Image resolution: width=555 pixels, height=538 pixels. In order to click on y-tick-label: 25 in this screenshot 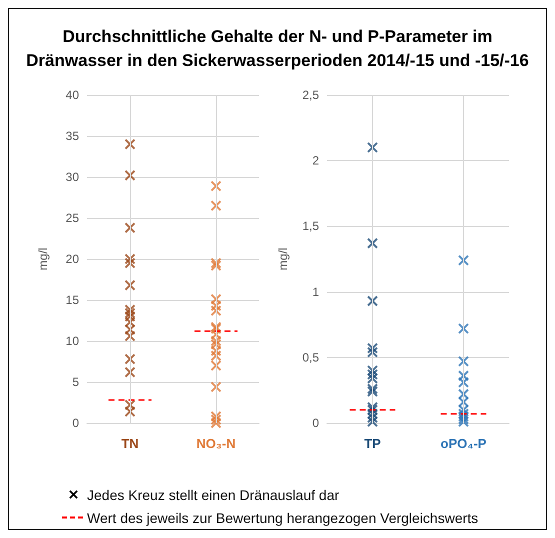, I will do `click(73, 218)`.